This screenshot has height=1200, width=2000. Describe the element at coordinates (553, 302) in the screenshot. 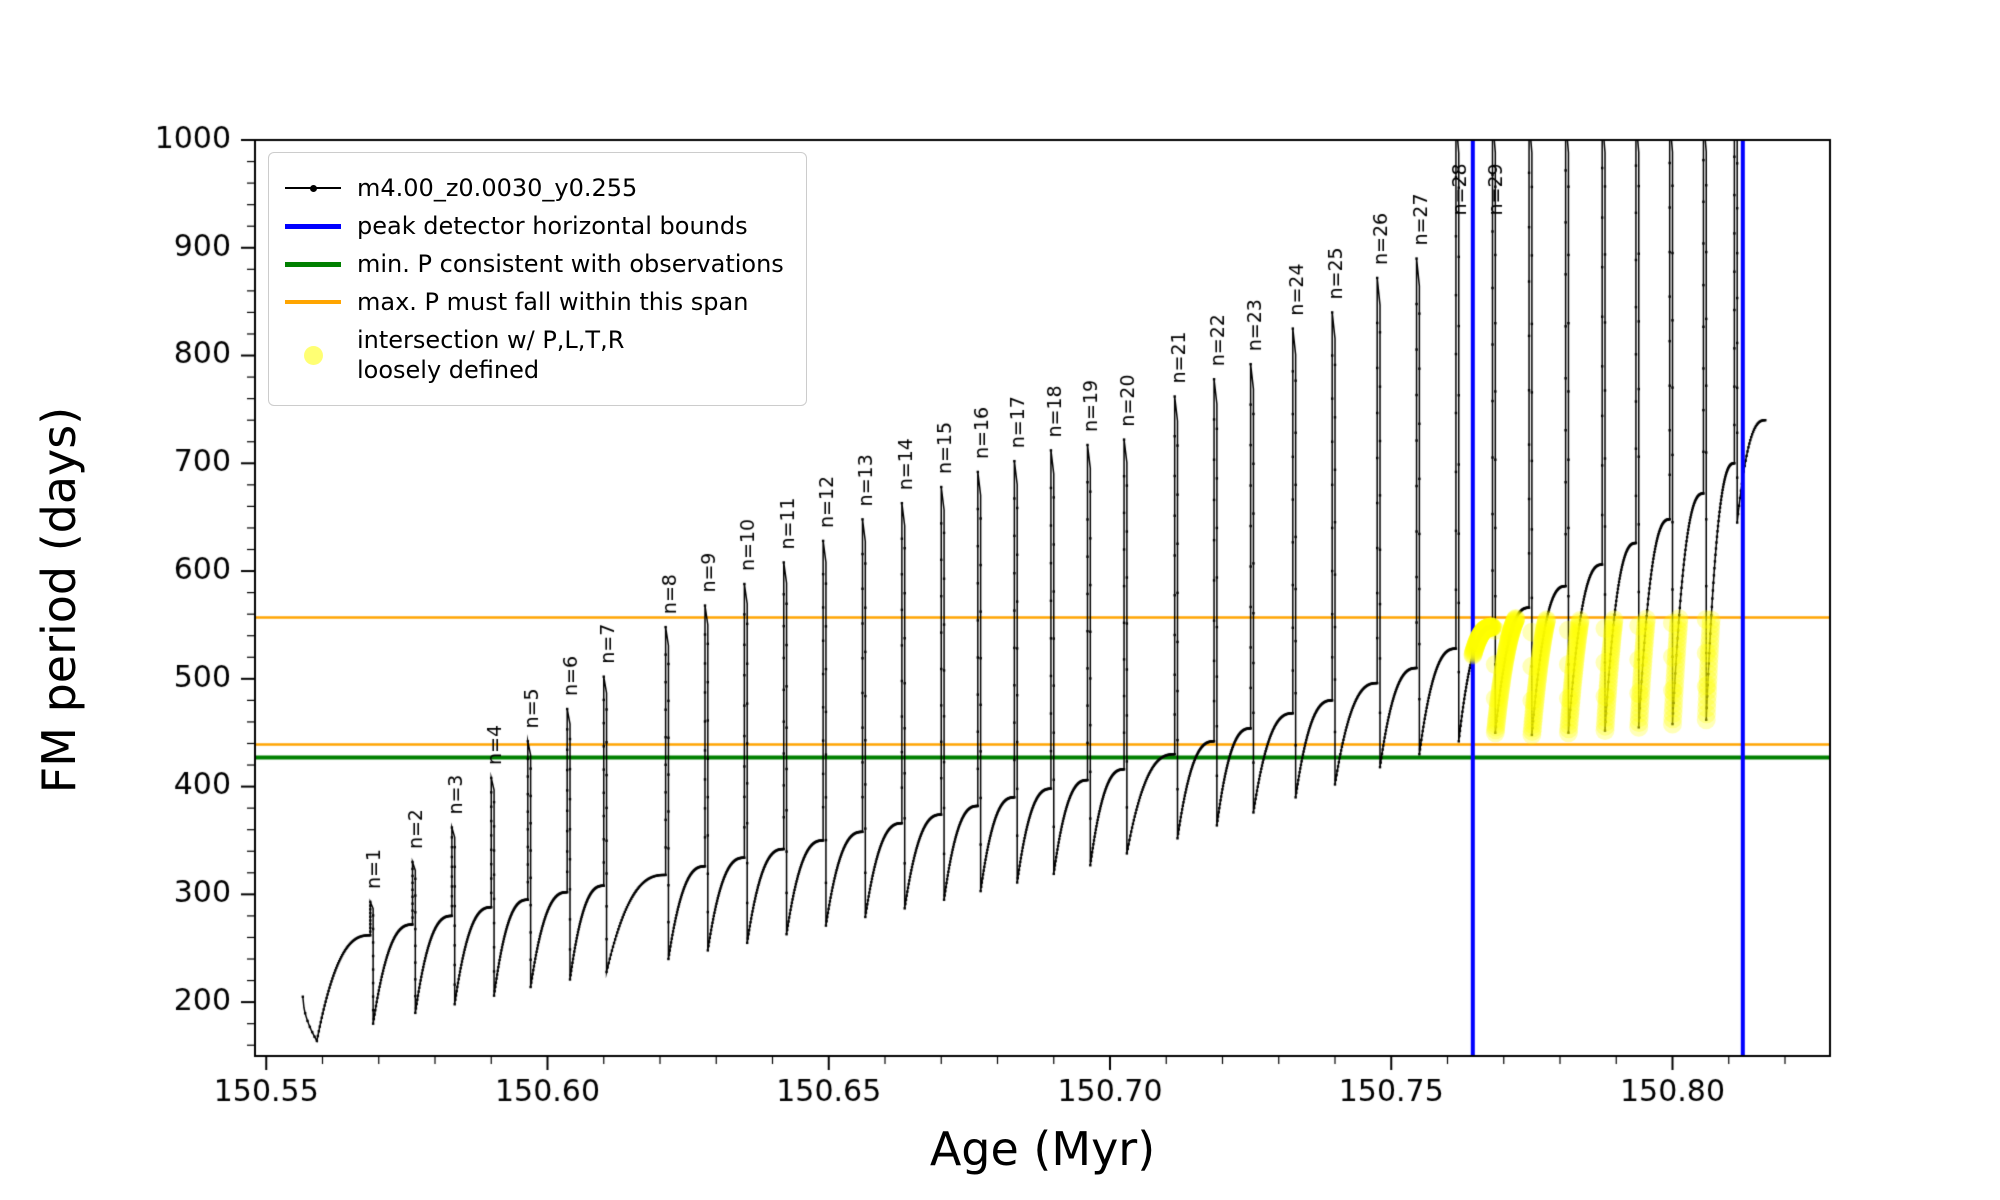

I see `legend-label-max-p: max. P must fall within this span` at that location.